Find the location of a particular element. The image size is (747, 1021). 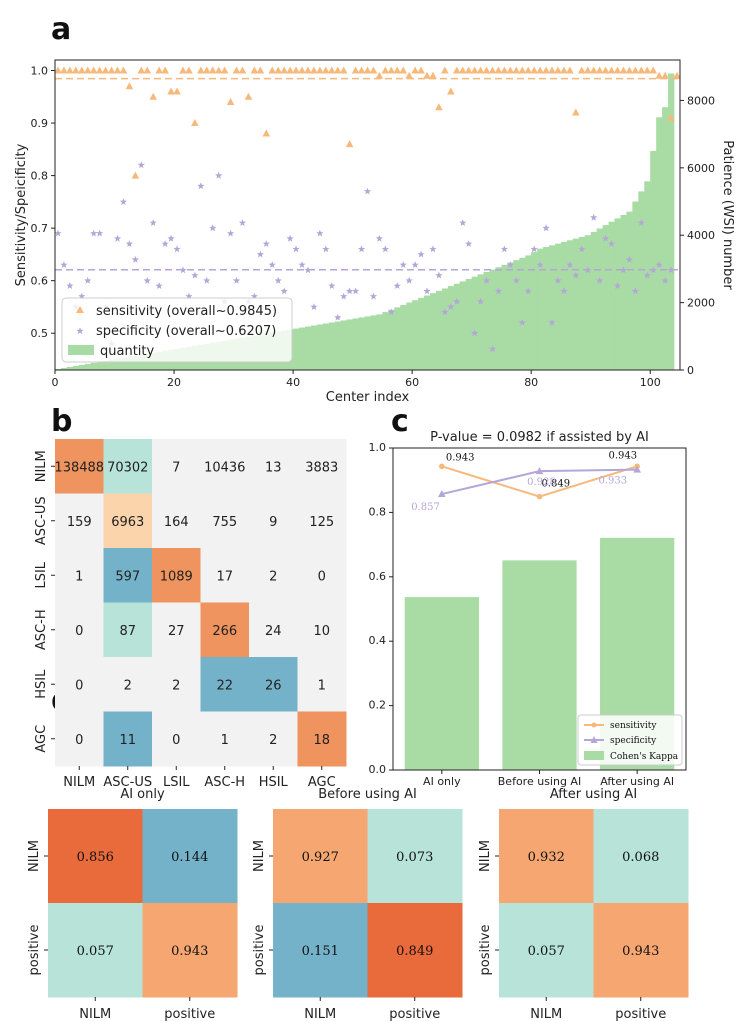

confusion-value: 70302 is located at coordinates (127, 467).